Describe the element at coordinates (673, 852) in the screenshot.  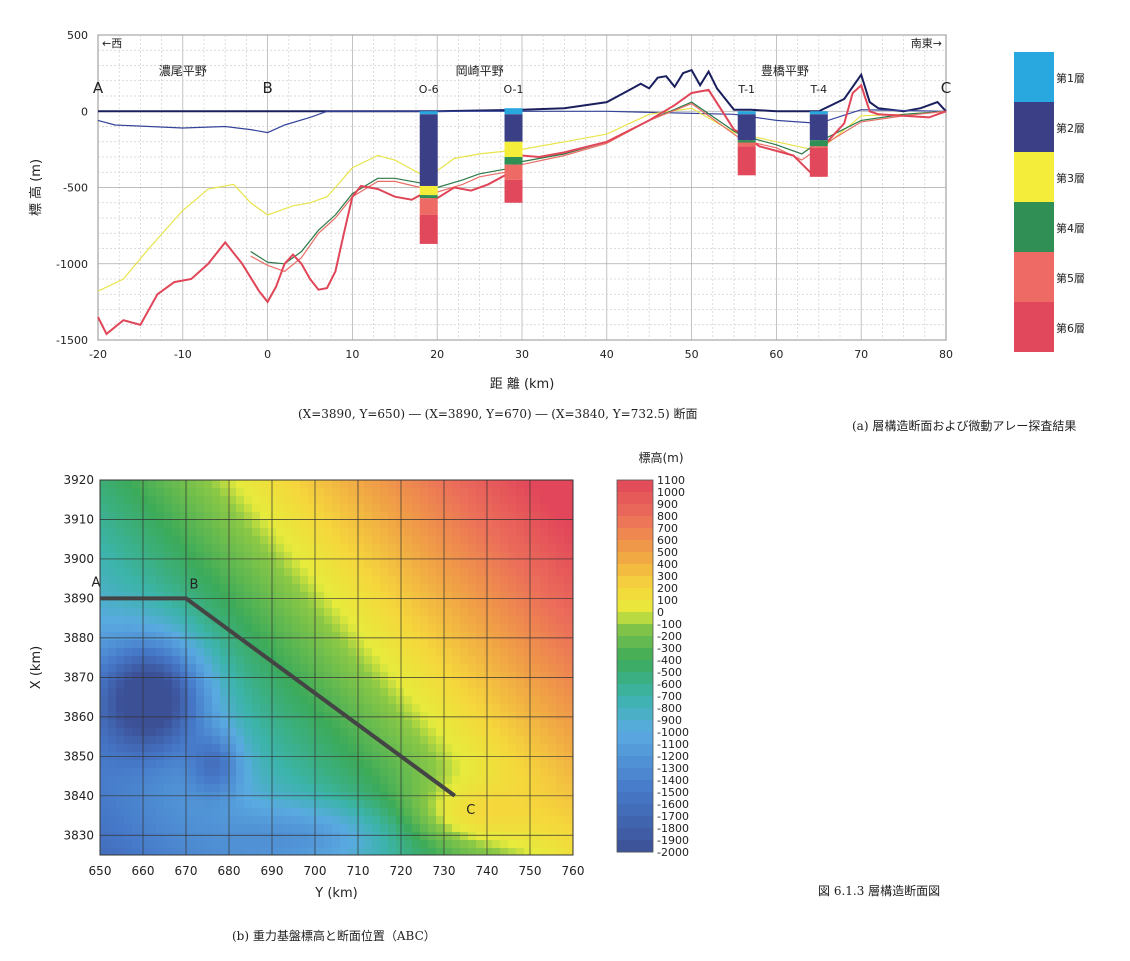
I see `colorbar-tick-label: -2000` at that location.